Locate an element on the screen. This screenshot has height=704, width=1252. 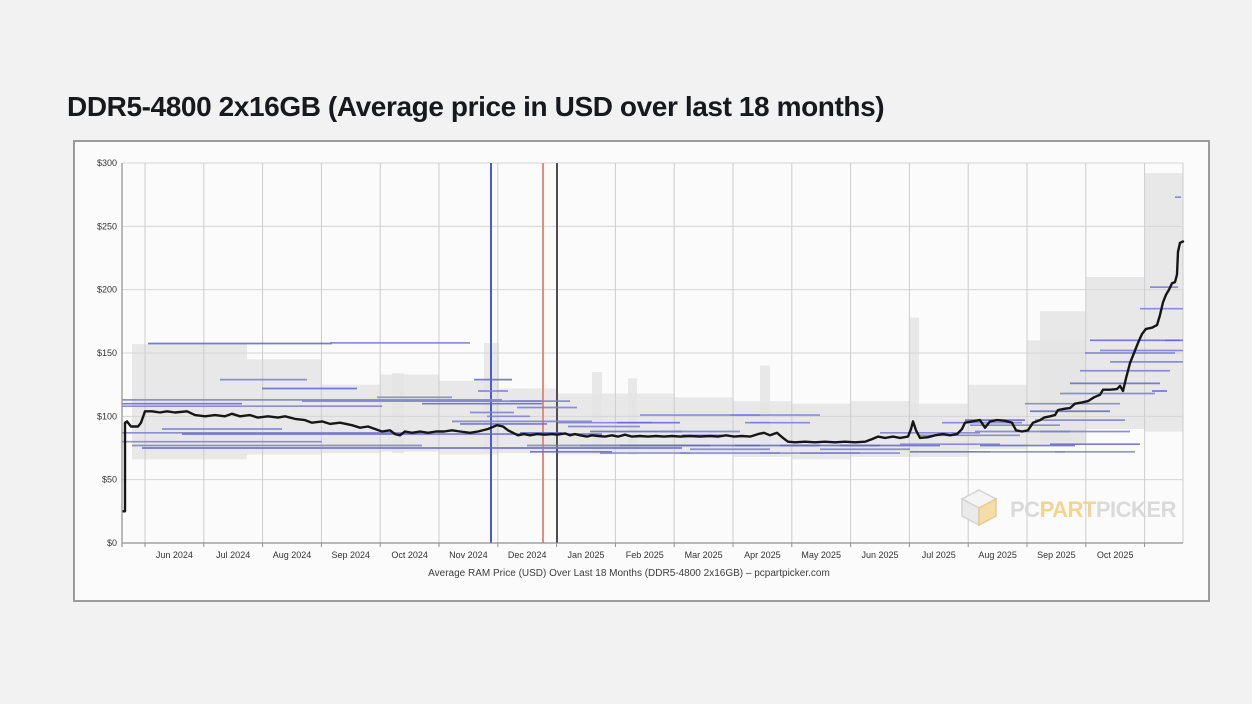
x-month-label: Mar 2025 is located at coordinates (704, 555).